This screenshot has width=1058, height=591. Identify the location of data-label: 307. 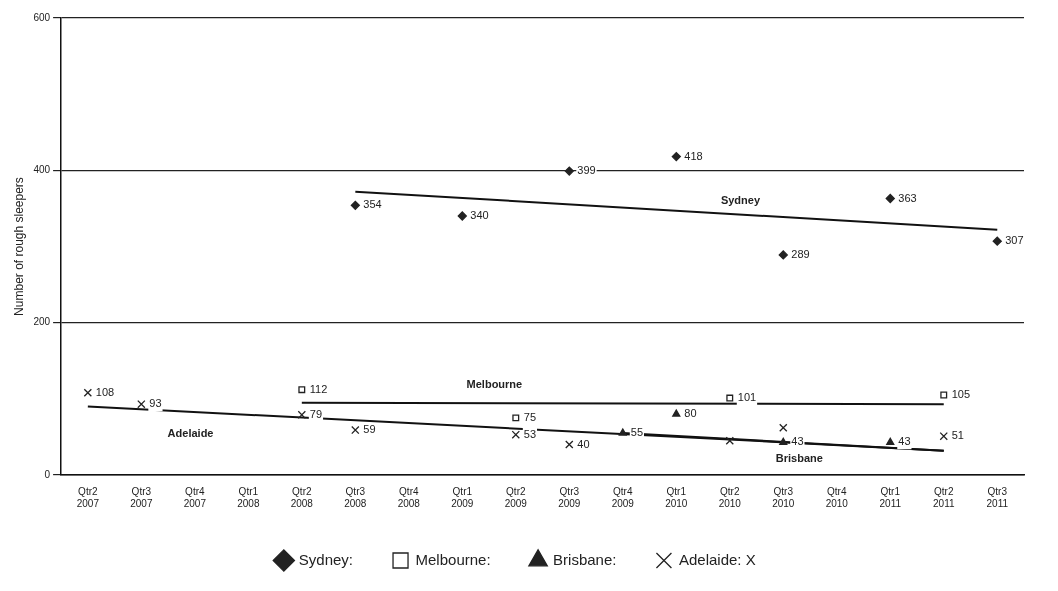
(1014, 240).